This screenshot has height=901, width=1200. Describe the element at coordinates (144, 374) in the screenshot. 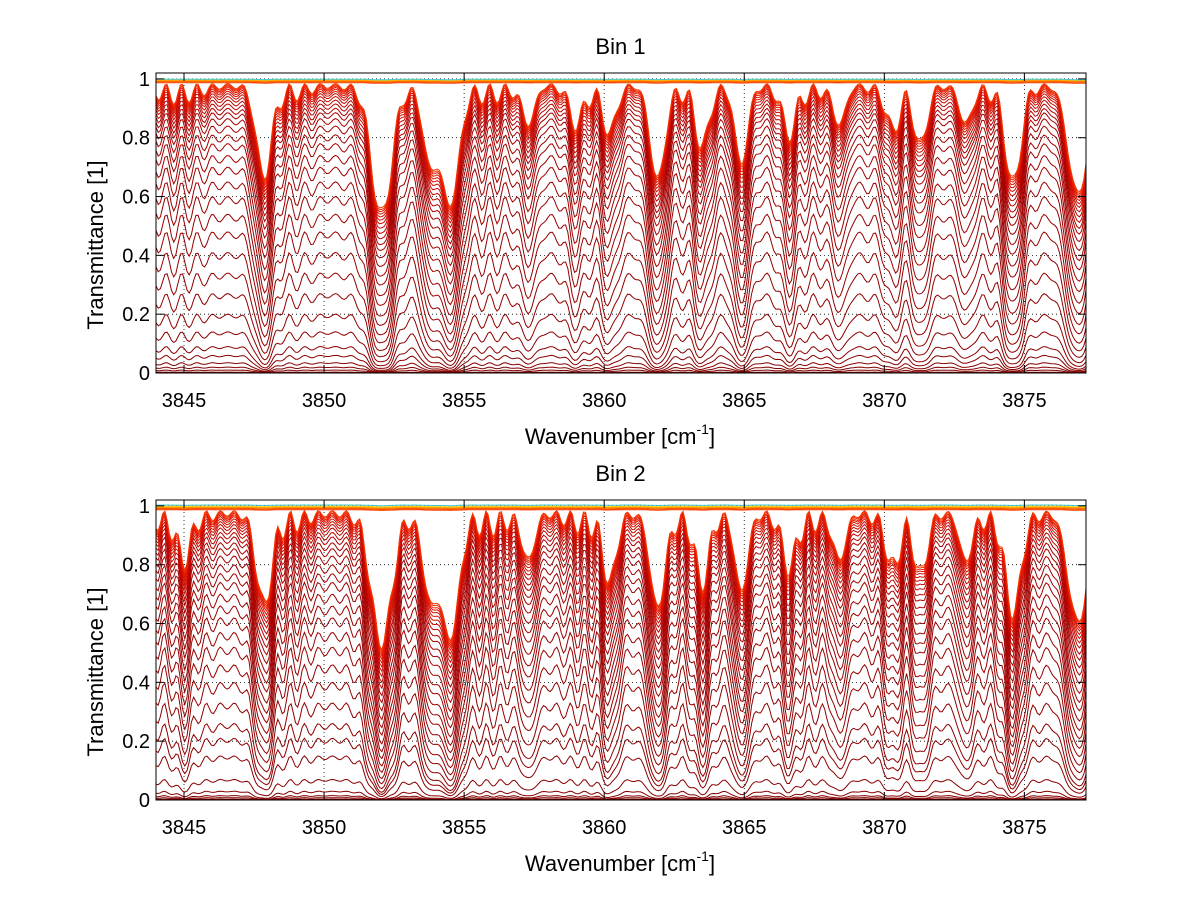

I see `y-tick-label: 0` at that location.